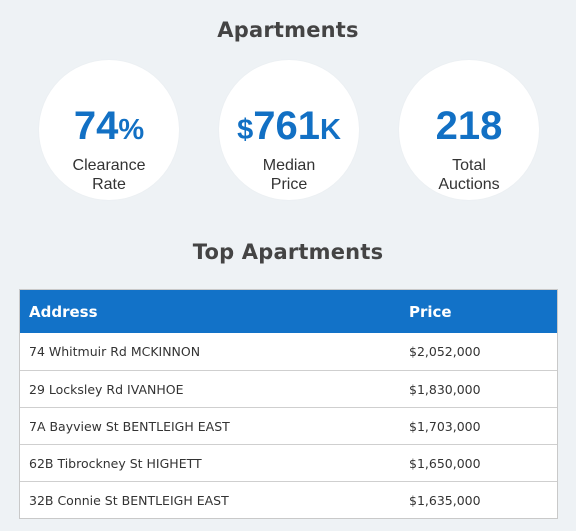  What do you see at coordinates (469, 175) in the screenshot?
I see `total-auctions-label: Total Auctions` at bounding box center [469, 175].